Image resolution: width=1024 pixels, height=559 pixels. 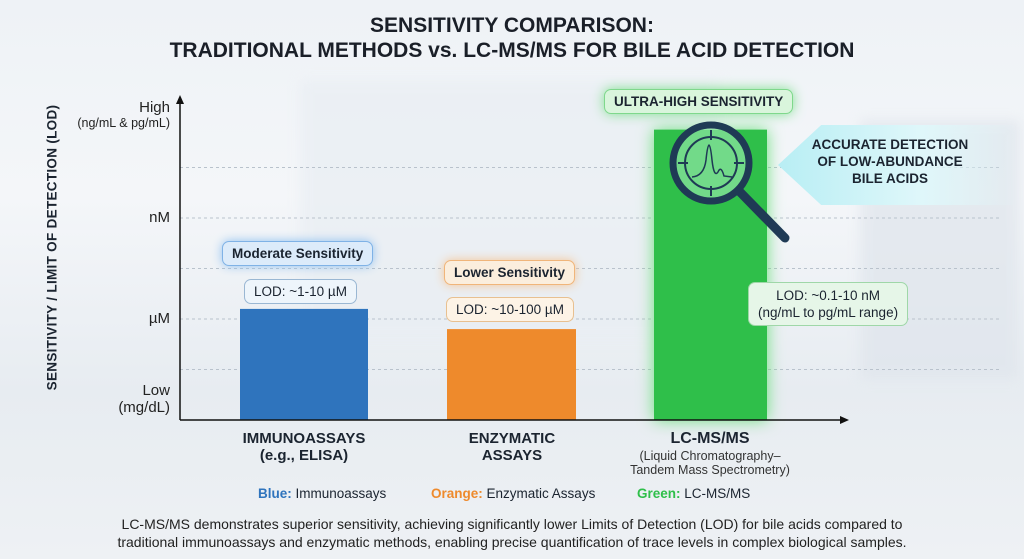 What do you see at coordinates (304, 447) in the screenshot?
I see `category-label-immunoassays: IMMUNOASSAYS (e.g., ELISA)` at bounding box center [304, 447].